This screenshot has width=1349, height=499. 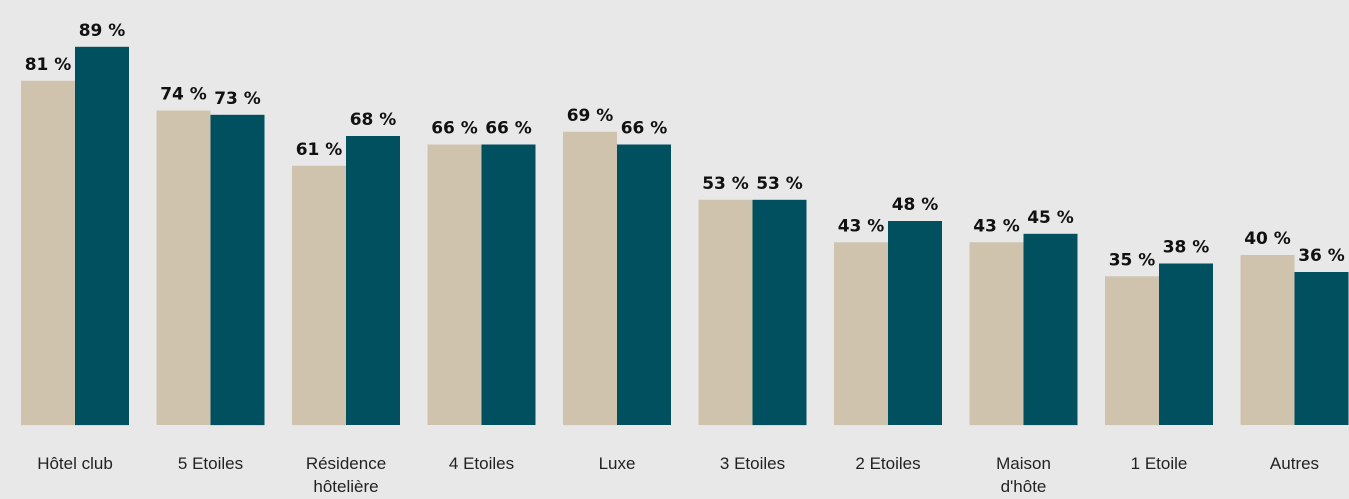 I want to click on category-label-4: Luxe, so click(x=617, y=463).